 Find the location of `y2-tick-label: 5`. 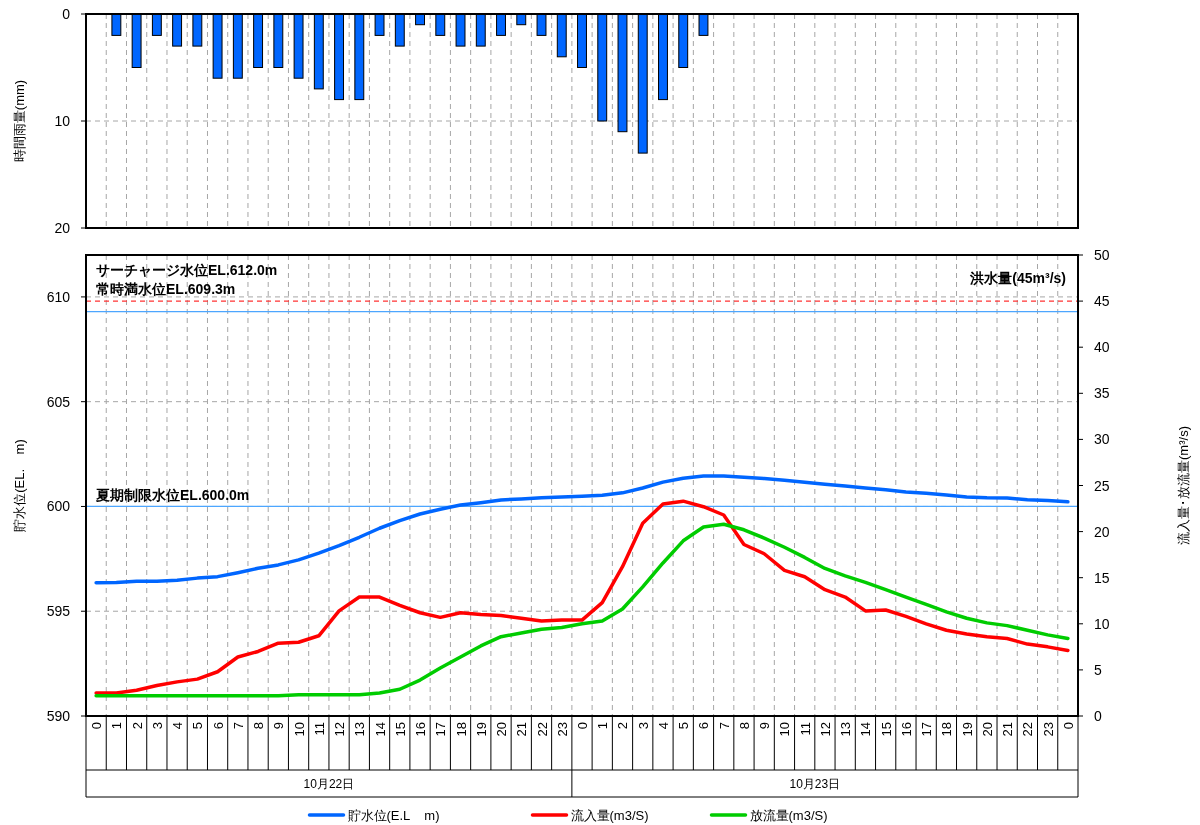

y2-tick-label: 5 is located at coordinates (1098, 669).